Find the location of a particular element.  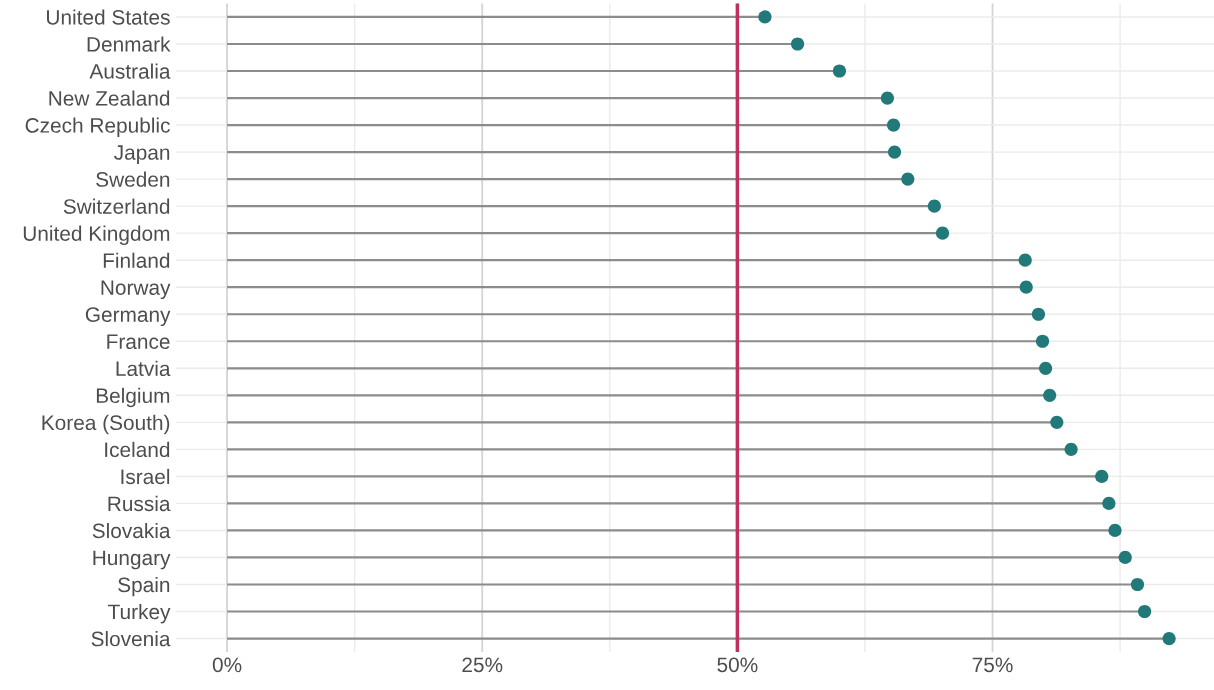

x-tick-label: 50% is located at coordinates (737, 665).